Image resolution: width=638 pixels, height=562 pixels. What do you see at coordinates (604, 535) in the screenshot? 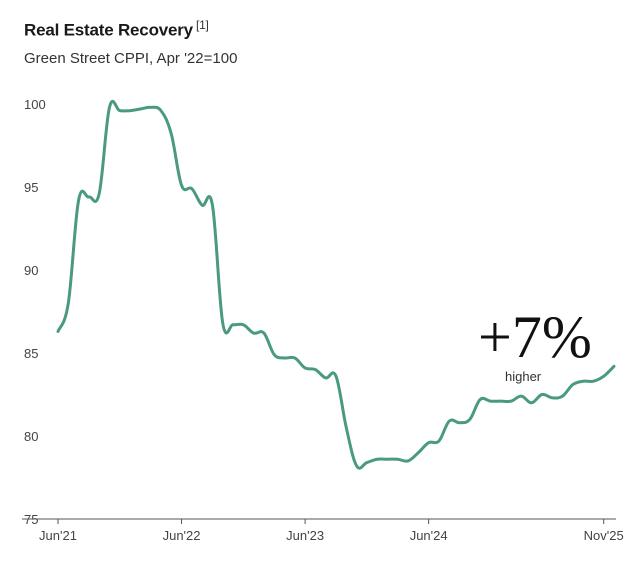
I see `x-tick-label: Nov'25` at bounding box center [604, 535].